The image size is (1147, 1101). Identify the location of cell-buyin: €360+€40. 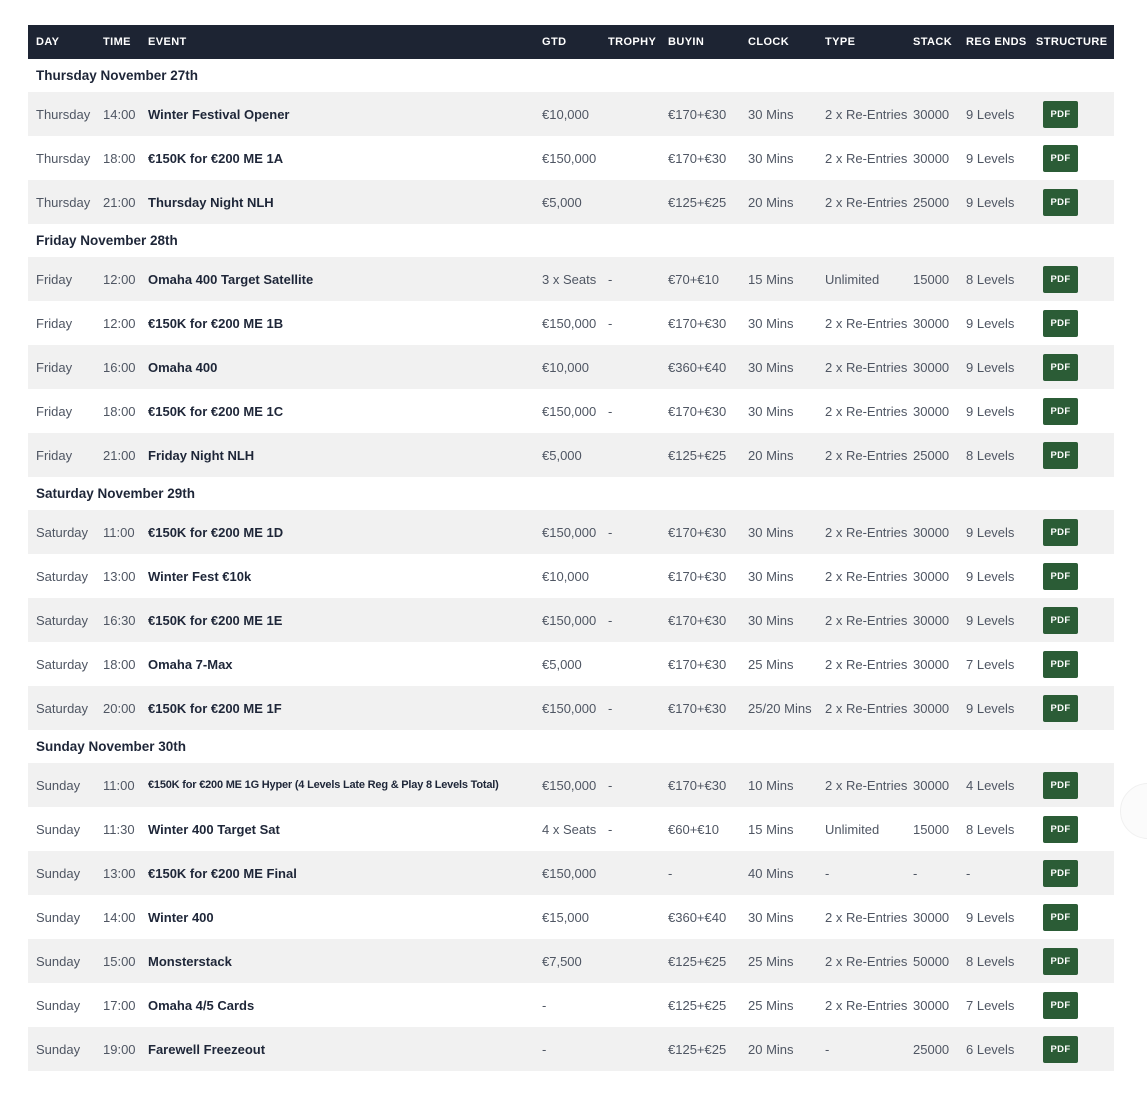
(697, 367).